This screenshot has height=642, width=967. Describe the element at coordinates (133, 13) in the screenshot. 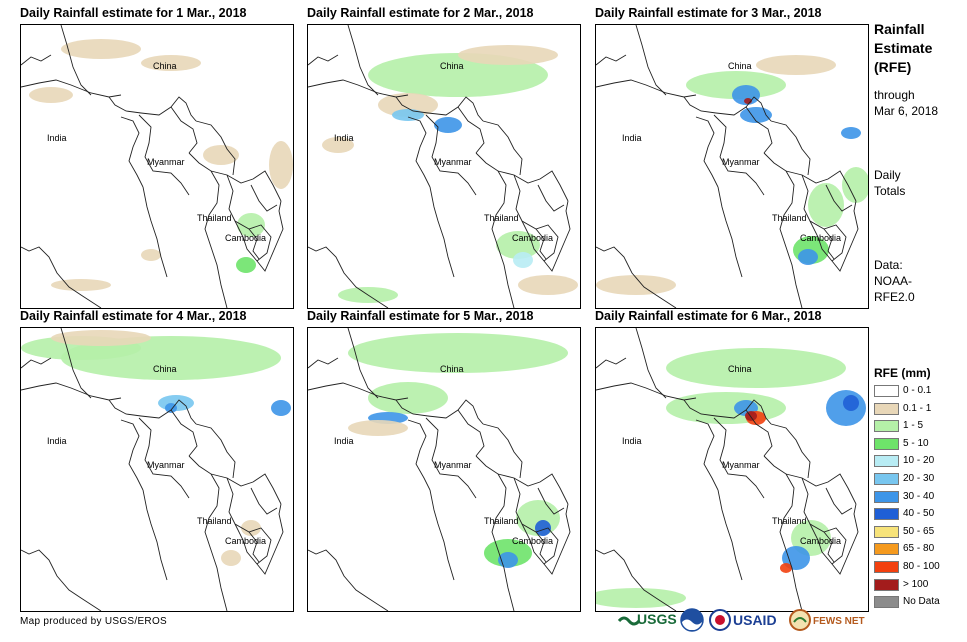

I see `panel-title: Daily Rainfall estimate for 1 Mar., 2018` at that location.